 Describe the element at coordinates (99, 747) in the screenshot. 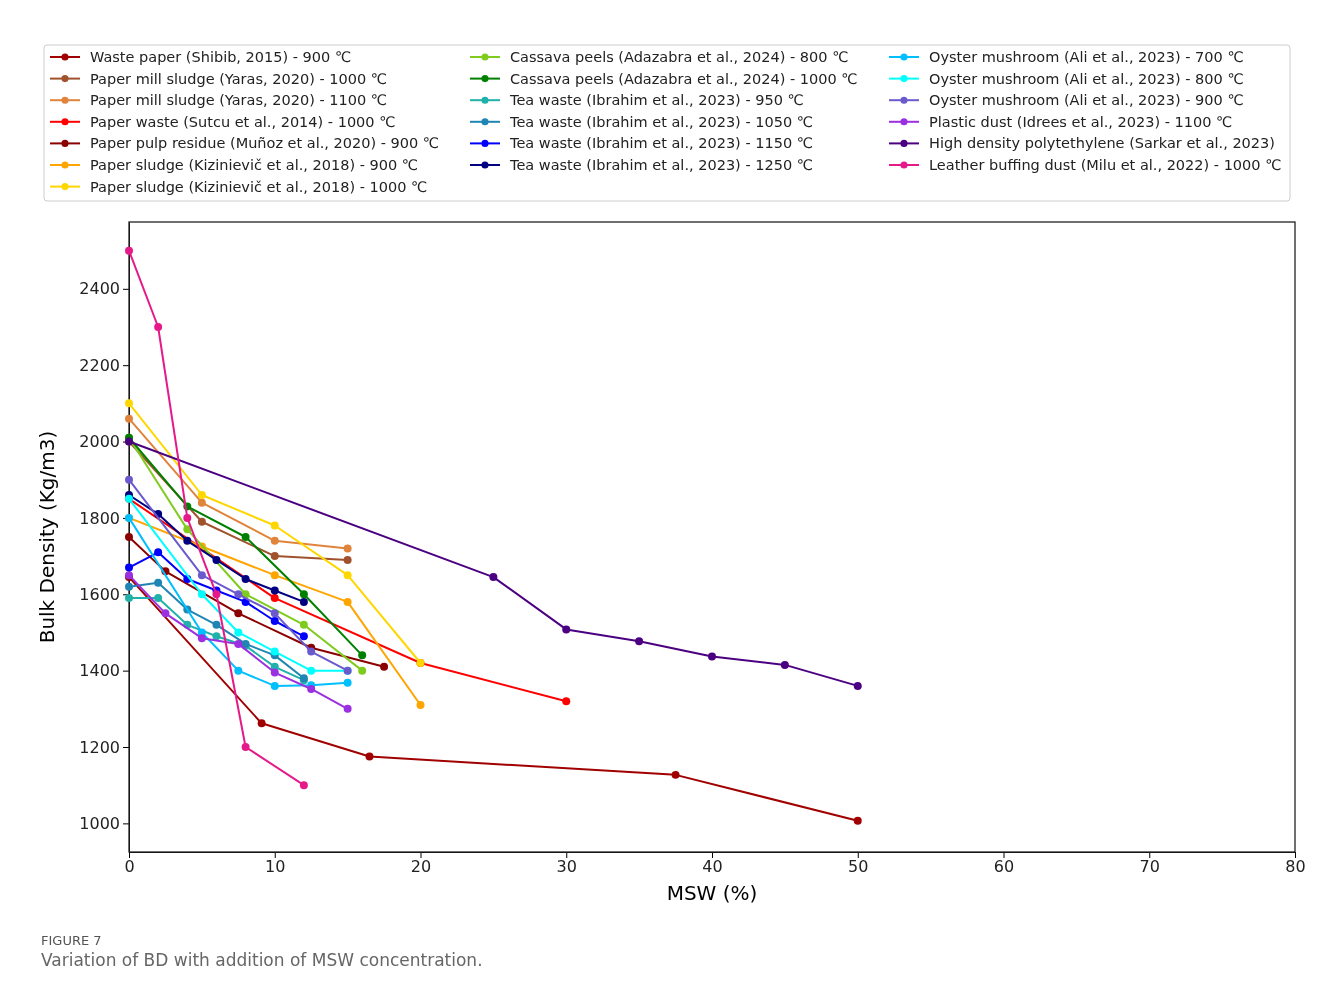

I see `y-tick-label: 1200` at that location.